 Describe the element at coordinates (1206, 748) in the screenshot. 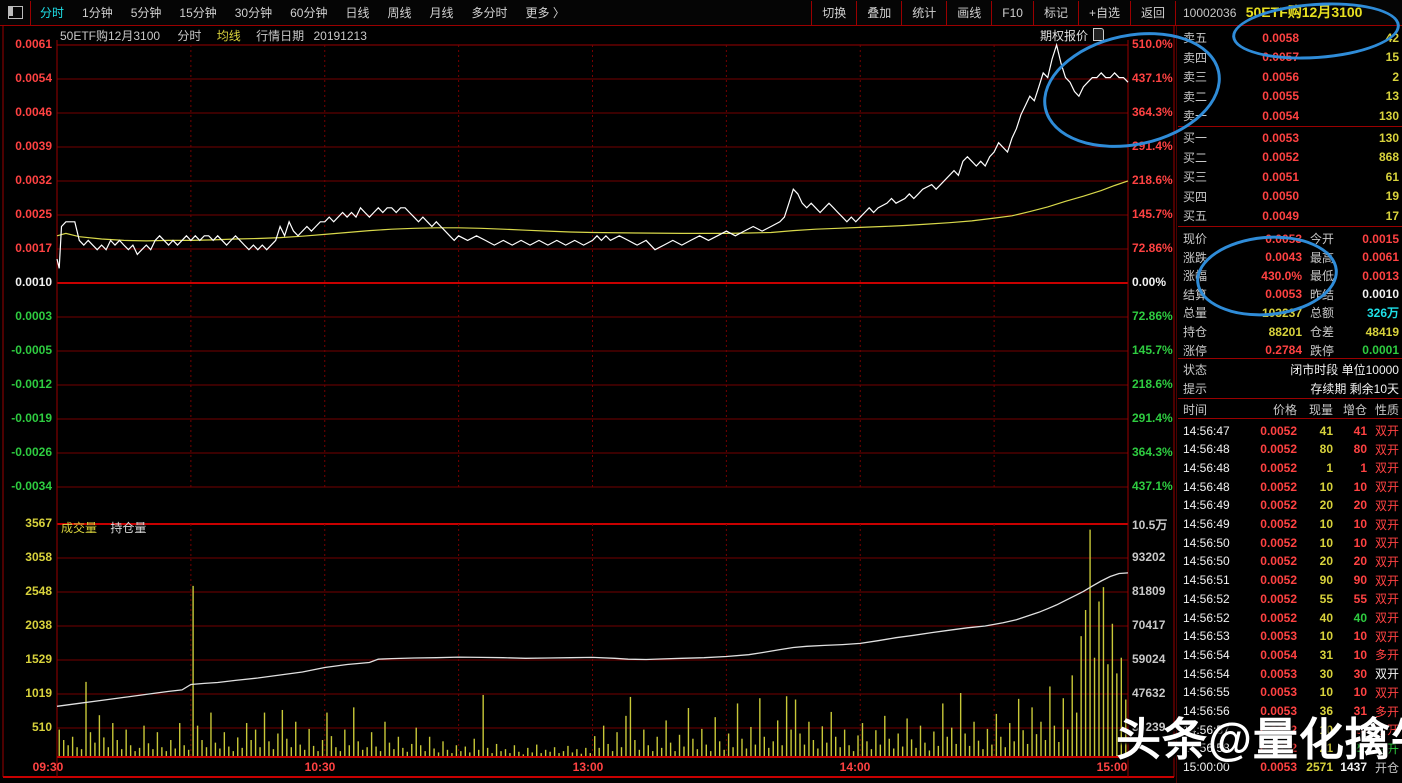

I see `tape-time: 14:56:58` at that location.